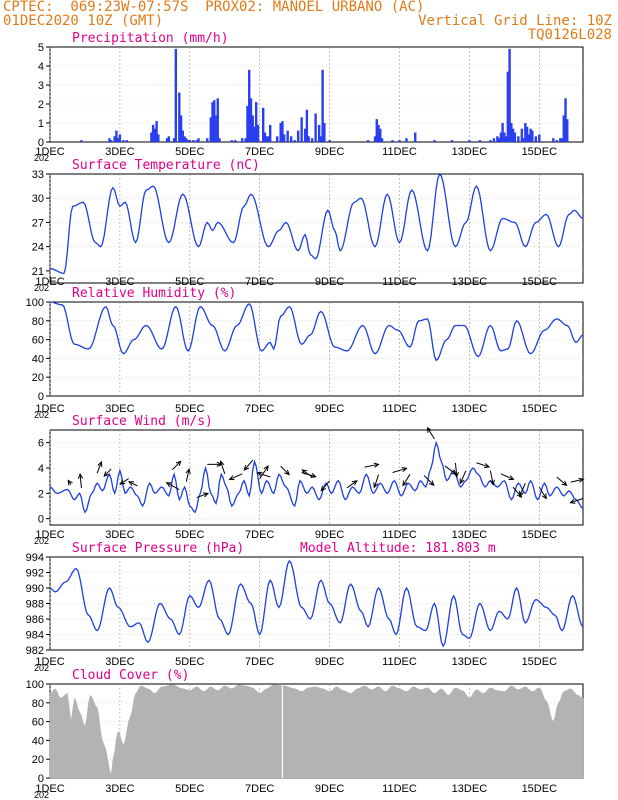  I want to click on y-tick-label-2-5: 100, so click(35, 303).